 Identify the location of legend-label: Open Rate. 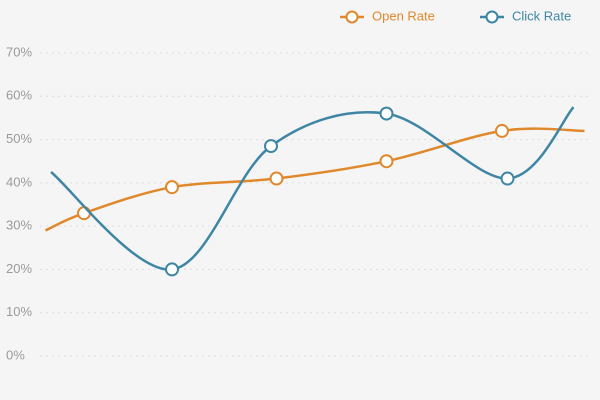
(403, 15).